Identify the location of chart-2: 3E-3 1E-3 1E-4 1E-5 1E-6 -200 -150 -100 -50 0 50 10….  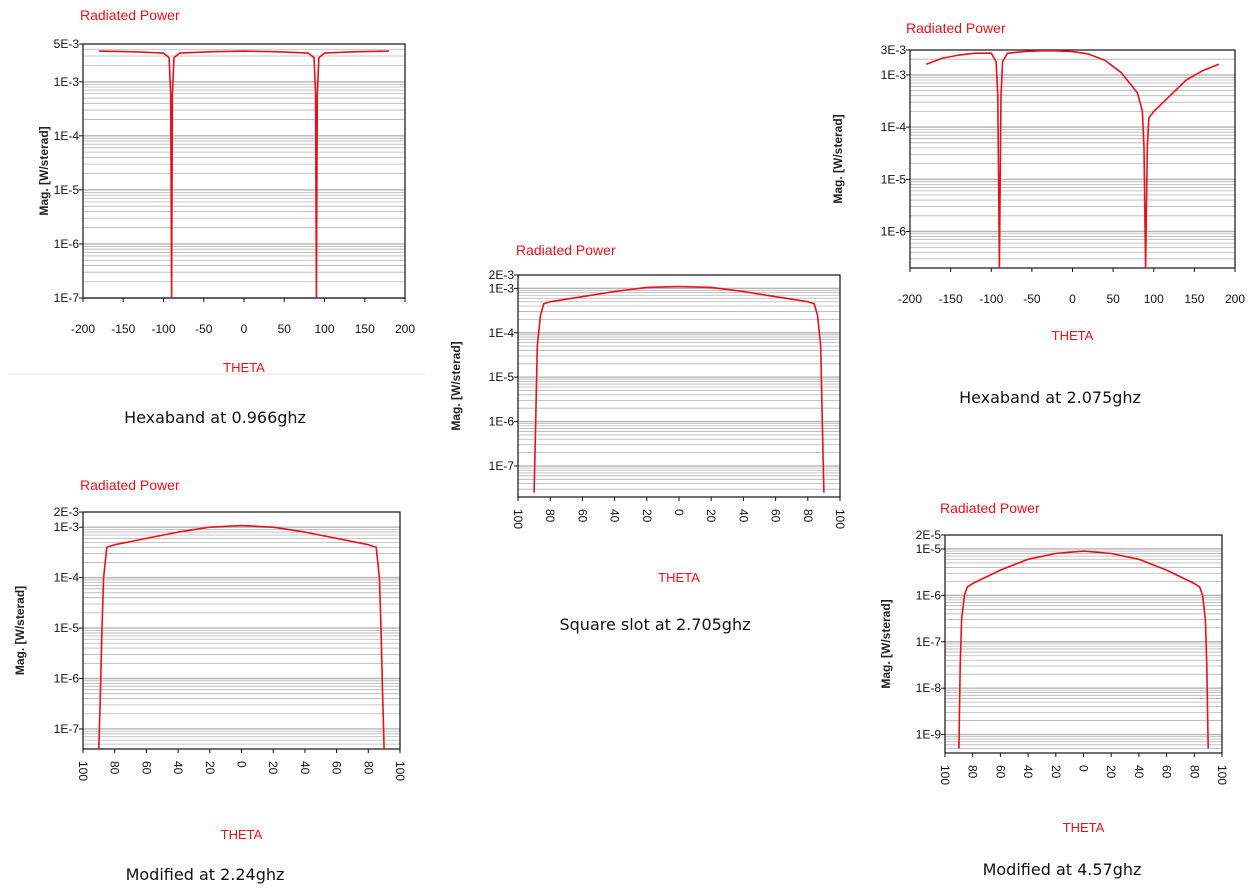
(1038, 213).